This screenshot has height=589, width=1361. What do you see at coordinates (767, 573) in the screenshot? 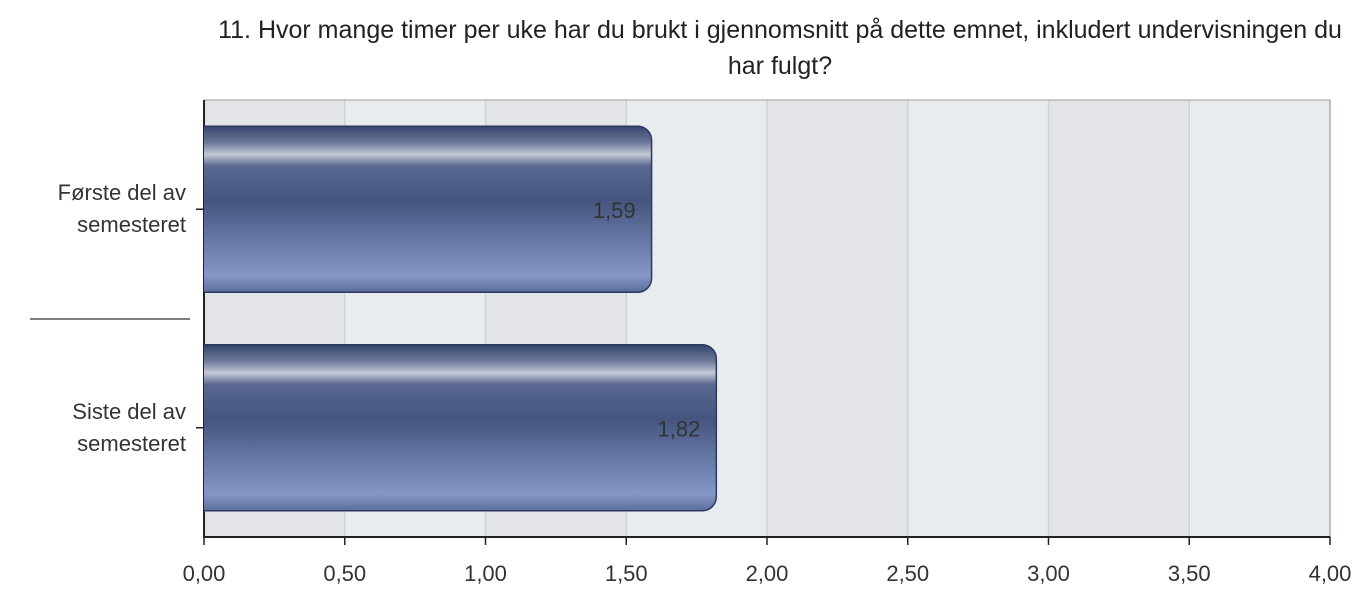
I see `x-tick-label: 2,00` at bounding box center [767, 573].